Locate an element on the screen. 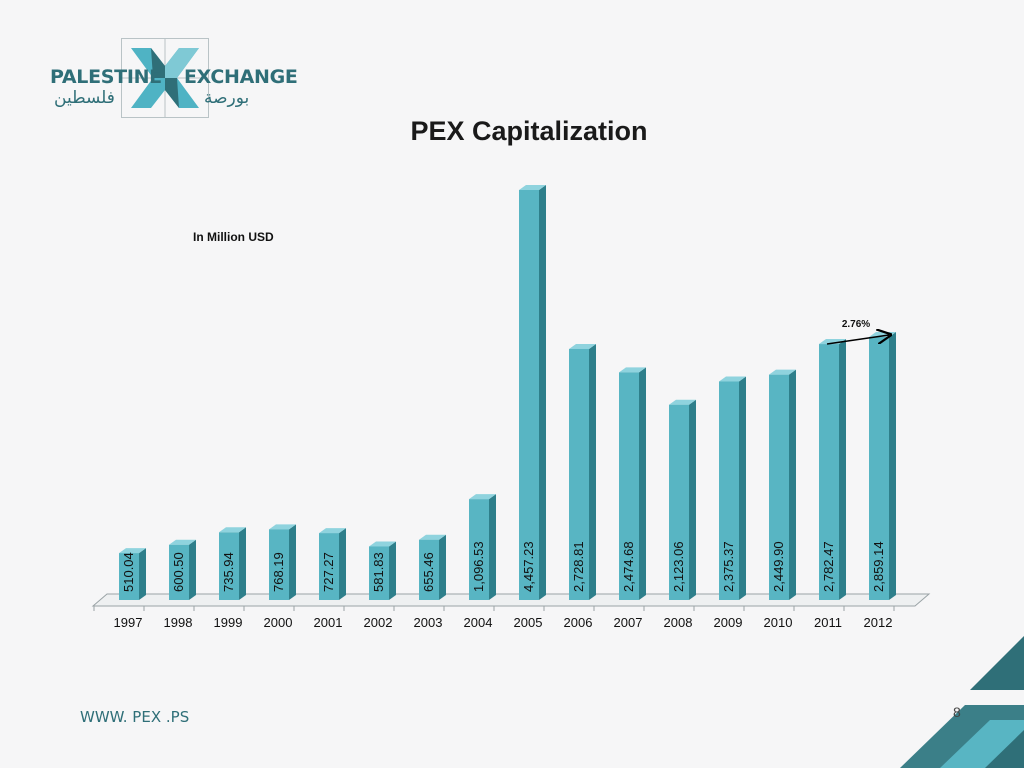  x-tick-label: 2002 is located at coordinates (378, 622).